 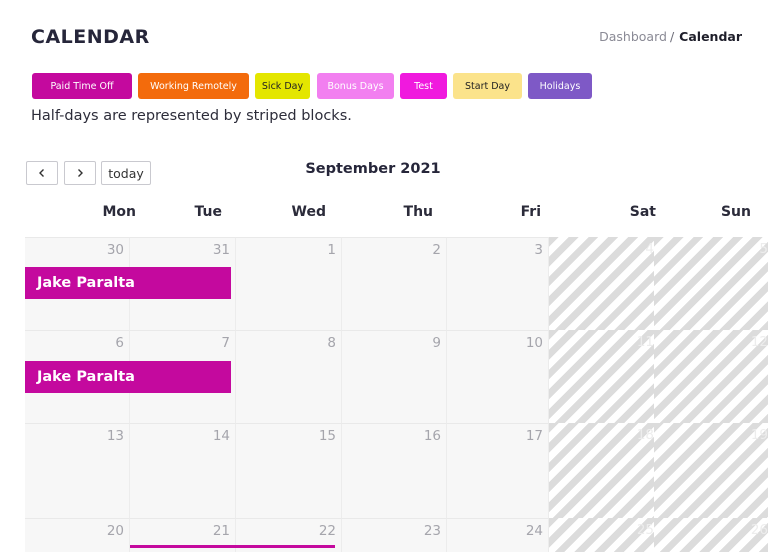 What do you see at coordinates (645, 530) in the screenshot?
I see `day-number: 25` at bounding box center [645, 530].